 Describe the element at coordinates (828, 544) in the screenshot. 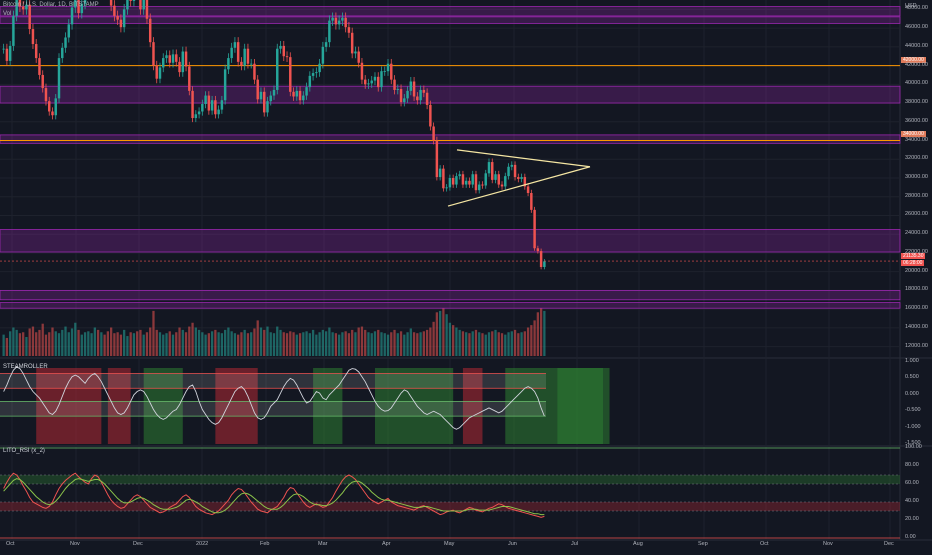

I see `time-tick-label: Nov` at that location.